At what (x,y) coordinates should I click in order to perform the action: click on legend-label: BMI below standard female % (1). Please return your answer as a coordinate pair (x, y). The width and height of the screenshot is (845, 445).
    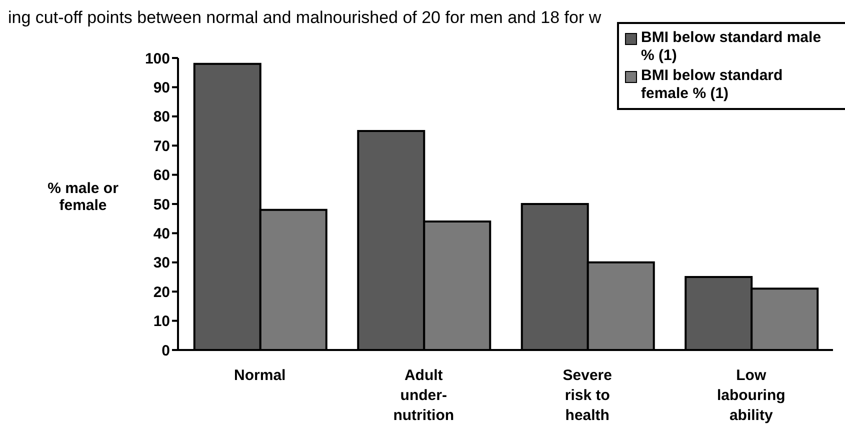
    Looking at the image, I should click on (712, 85).